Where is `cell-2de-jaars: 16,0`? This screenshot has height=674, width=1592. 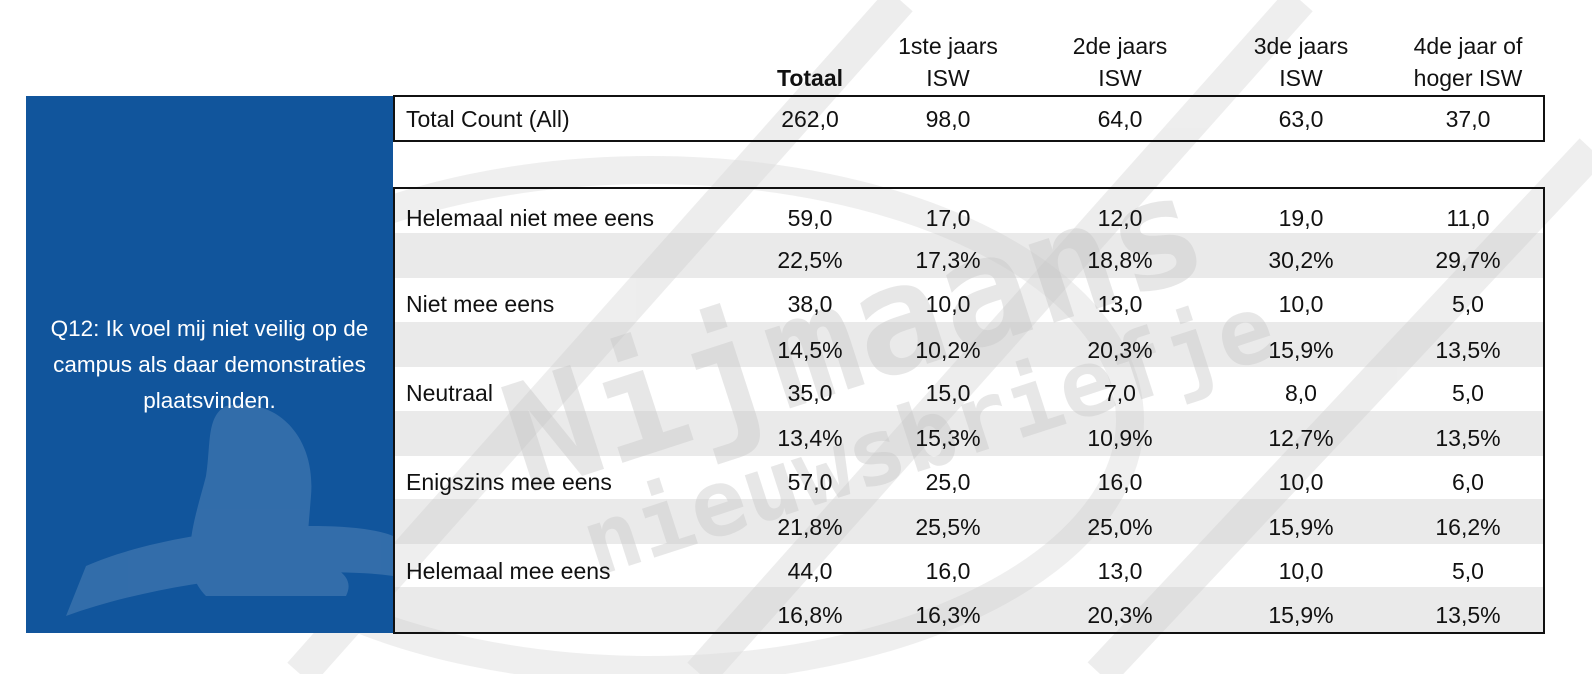 cell-2de-jaars: 16,0 is located at coordinates (1120, 482).